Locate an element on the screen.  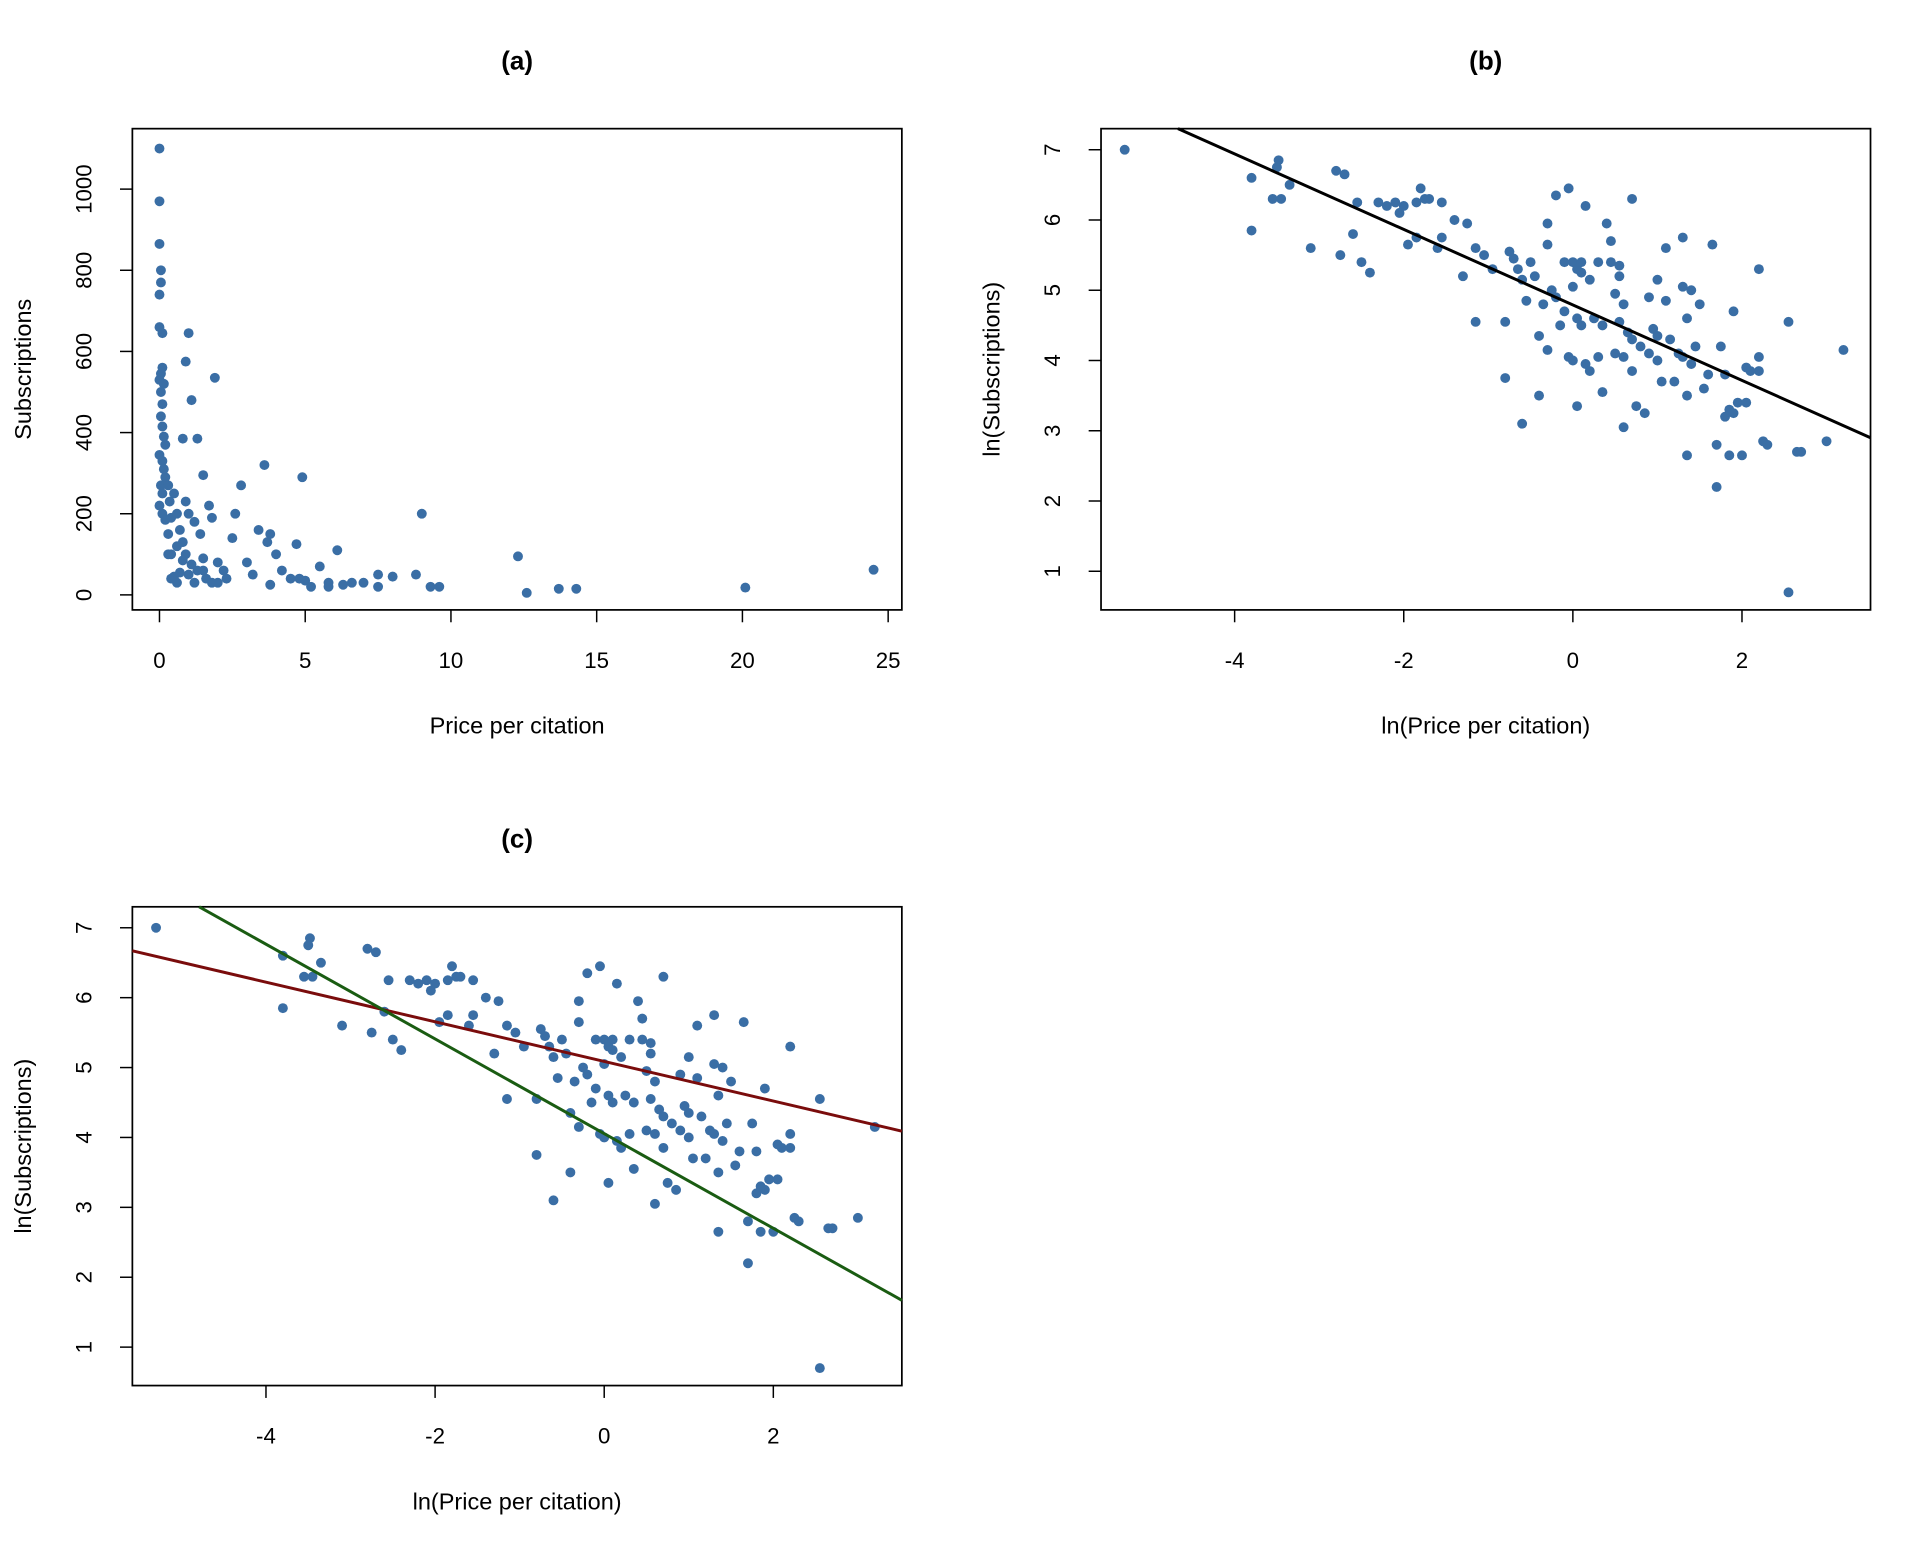
x-tick-label: 25 is located at coordinates (888, 660).